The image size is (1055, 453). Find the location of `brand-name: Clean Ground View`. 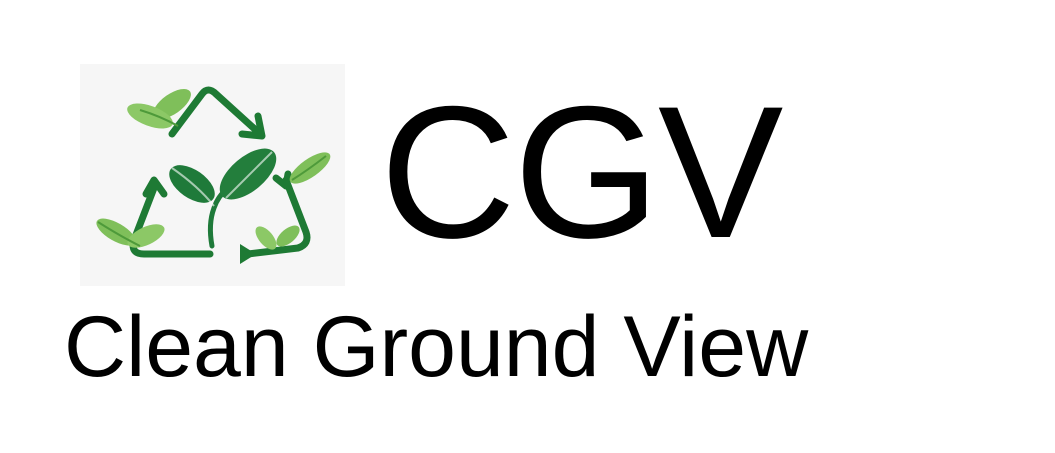

brand-name: Clean Ground View is located at coordinates (436, 347).